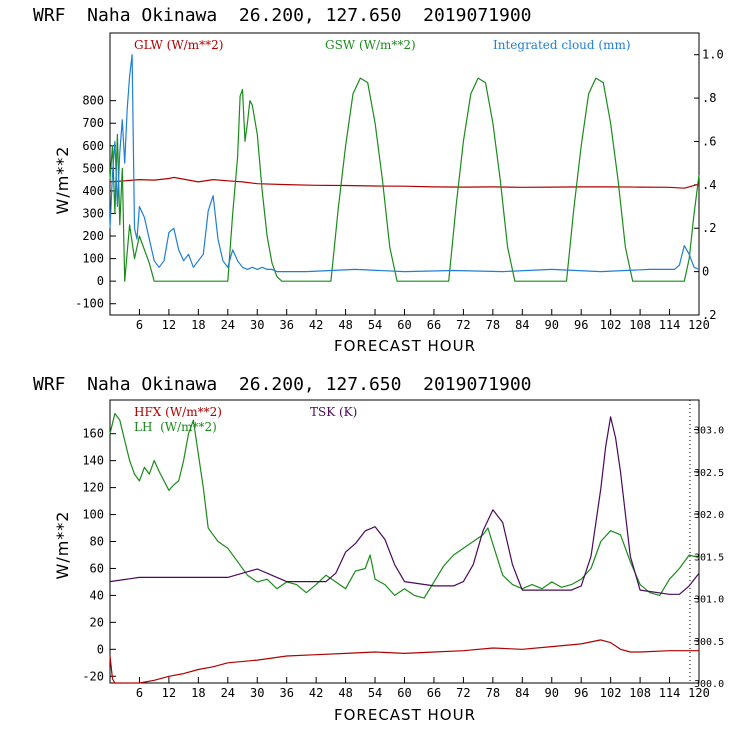 This screenshot has height=740, width=740. I want to click on chart-2-legend-lh: LH (W/m**2), so click(175, 427).